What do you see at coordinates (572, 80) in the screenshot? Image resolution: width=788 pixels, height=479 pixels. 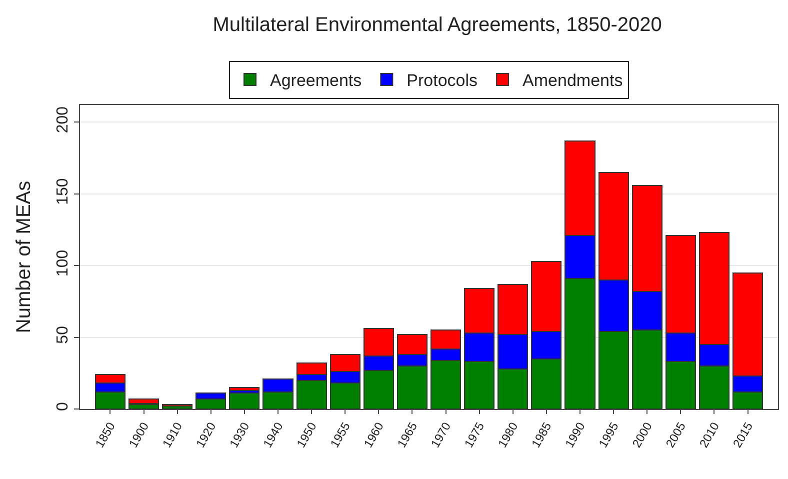 I see `legend-label: Amendments` at bounding box center [572, 80].